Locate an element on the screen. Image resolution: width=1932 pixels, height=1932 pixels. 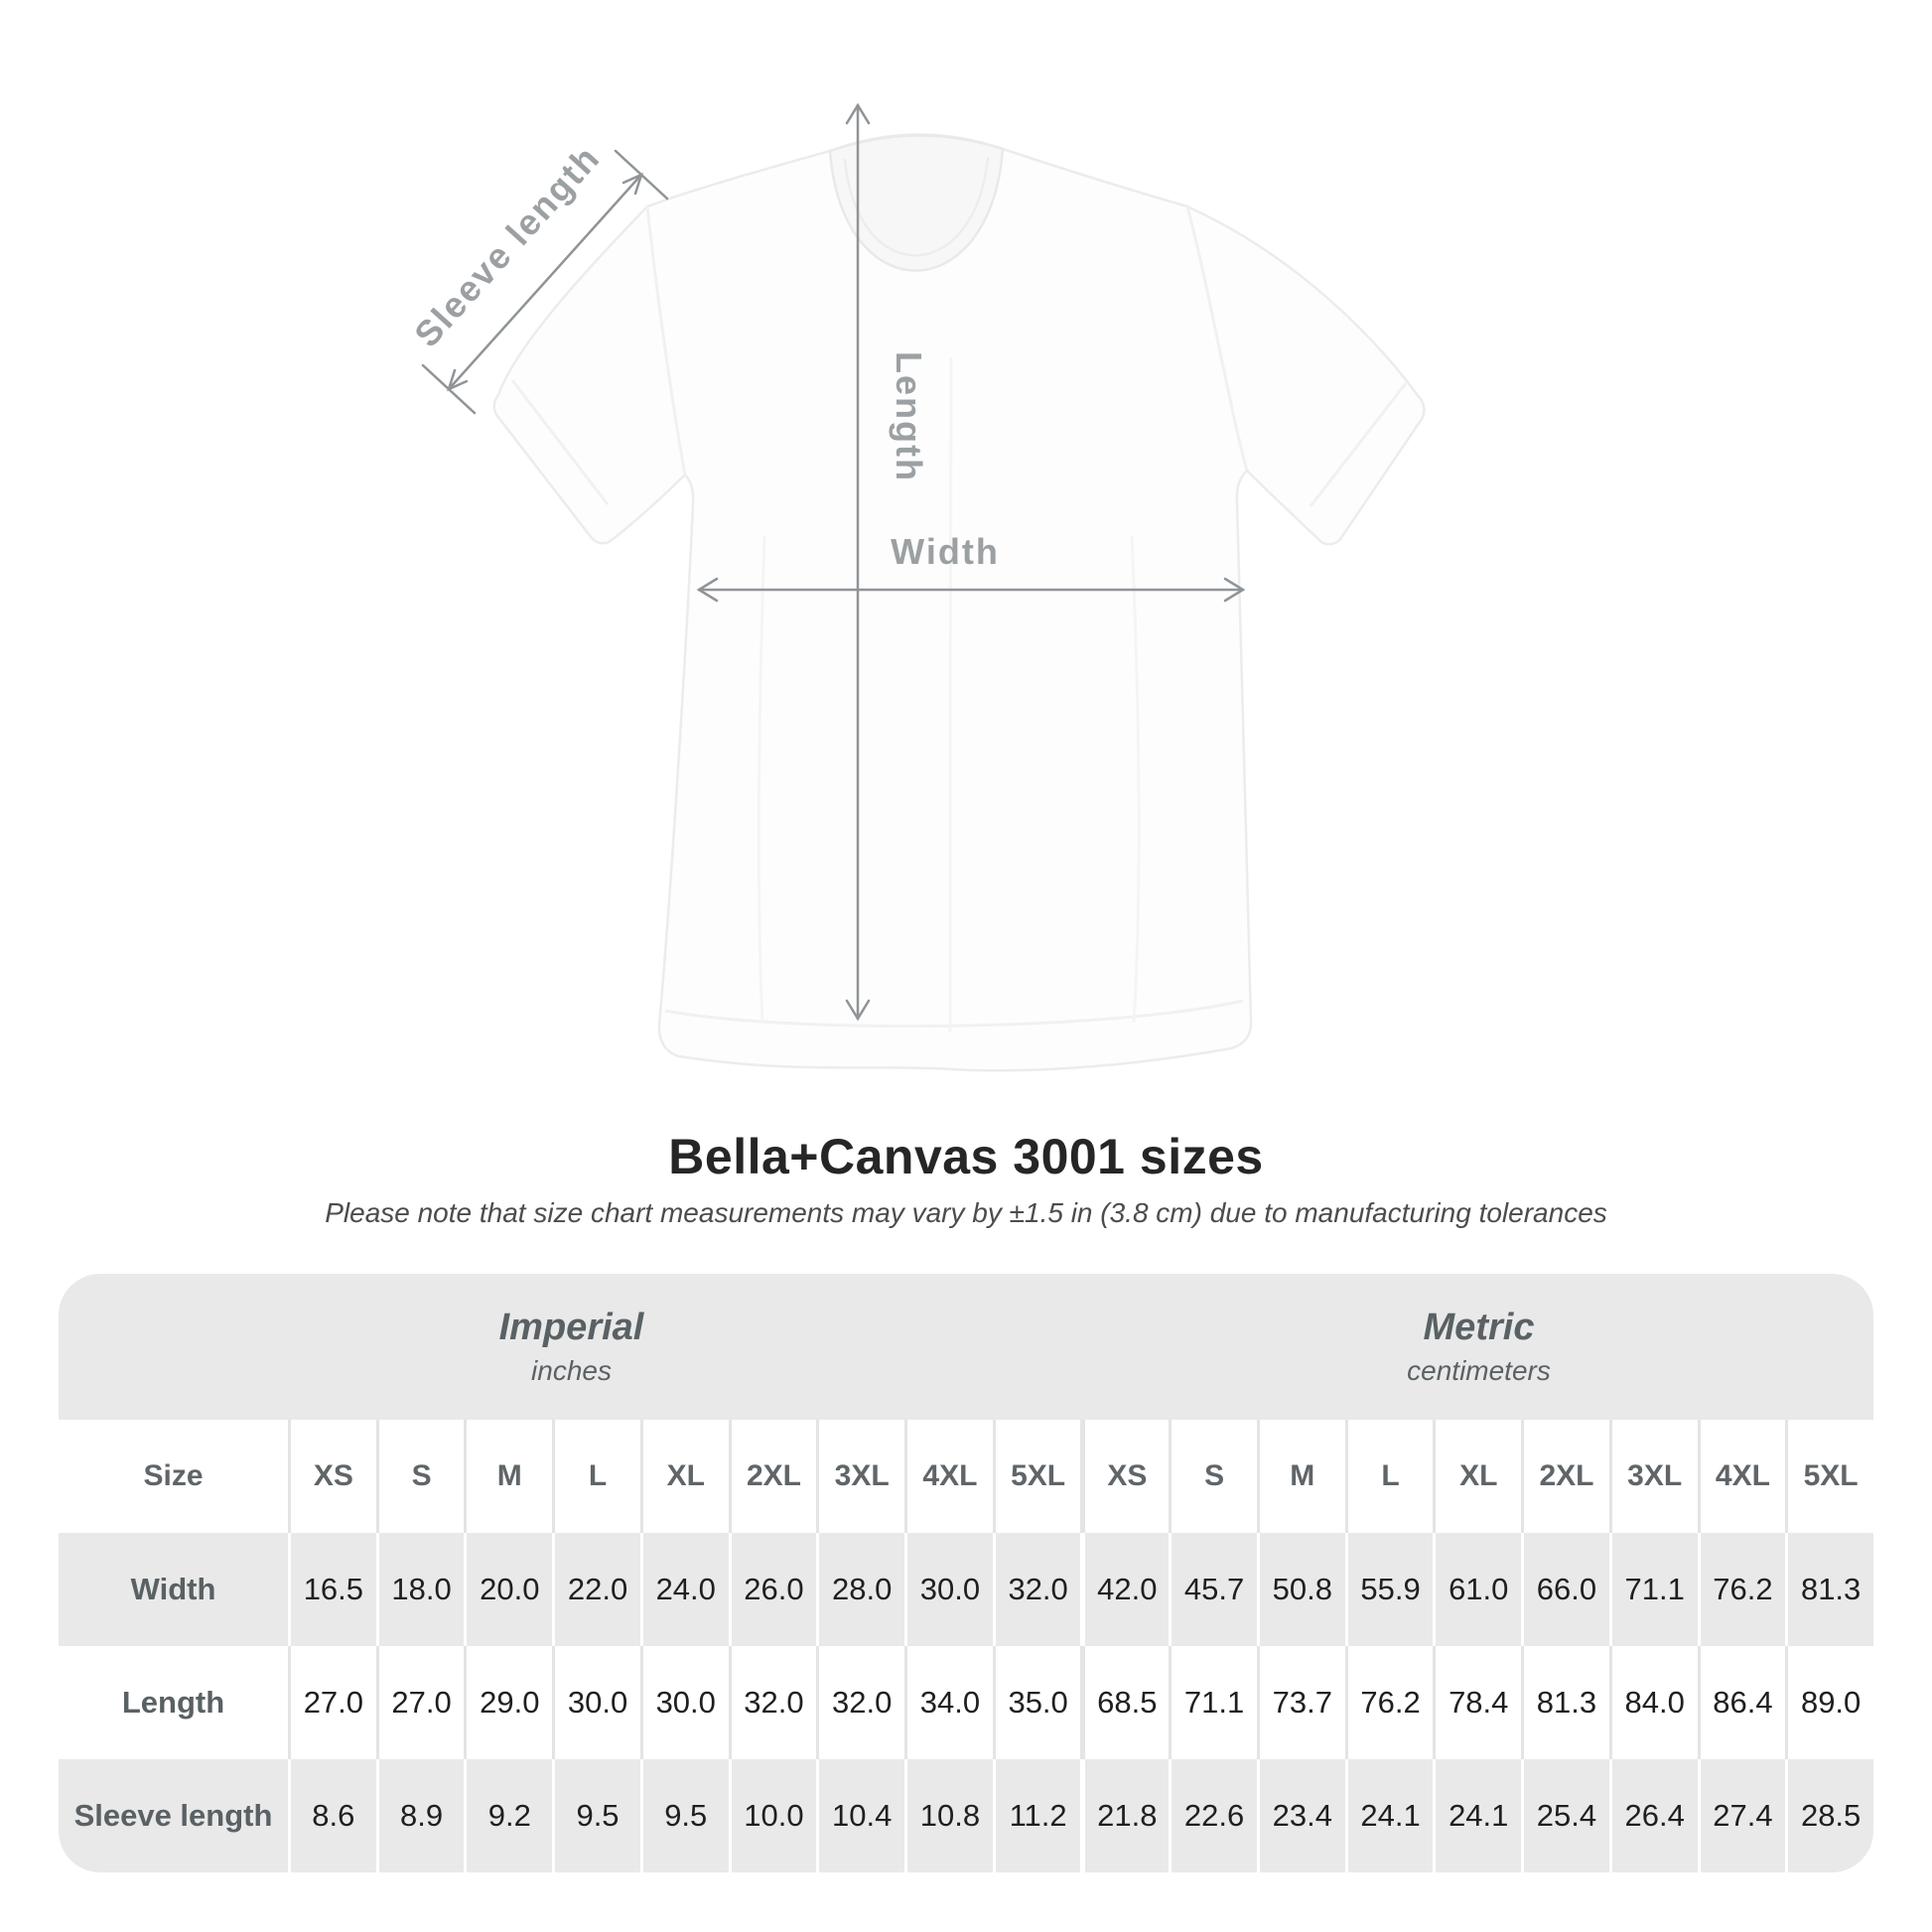
table-value-cell: 28.0 is located at coordinates (860, 1589).